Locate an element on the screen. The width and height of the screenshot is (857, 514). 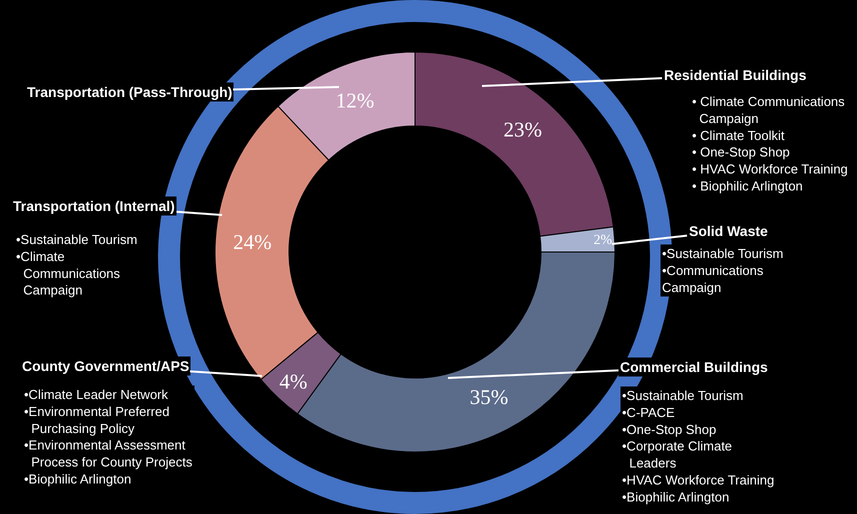
slice-label: County Government/APS is located at coordinates (106, 366).